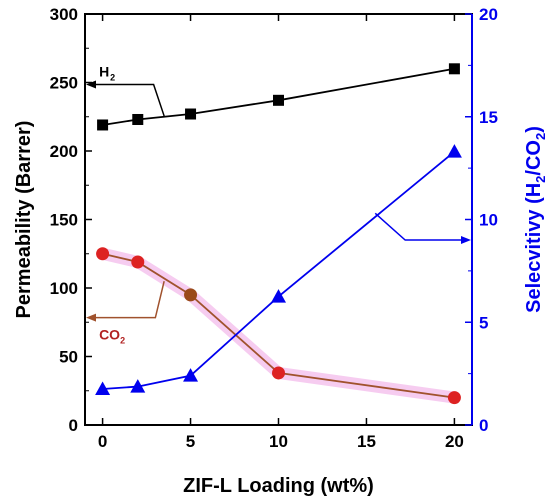  What do you see at coordinates (488, 220) in the screenshot?
I see `y2-tick-label: 10` at bounding box center [488, 220].